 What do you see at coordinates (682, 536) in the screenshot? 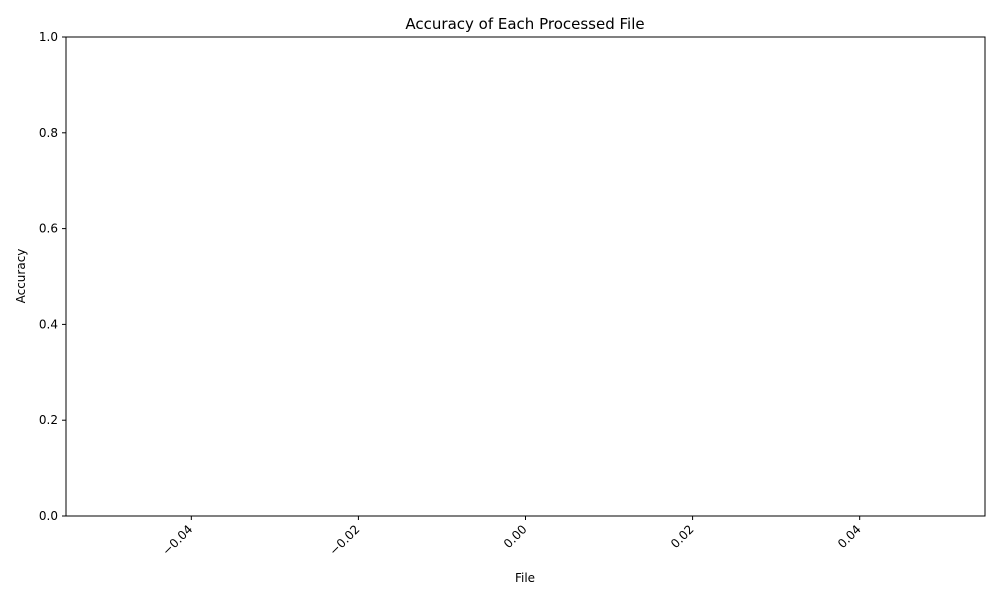
I see `x-tick-label: 0.02` at bounding box center [682, 536].